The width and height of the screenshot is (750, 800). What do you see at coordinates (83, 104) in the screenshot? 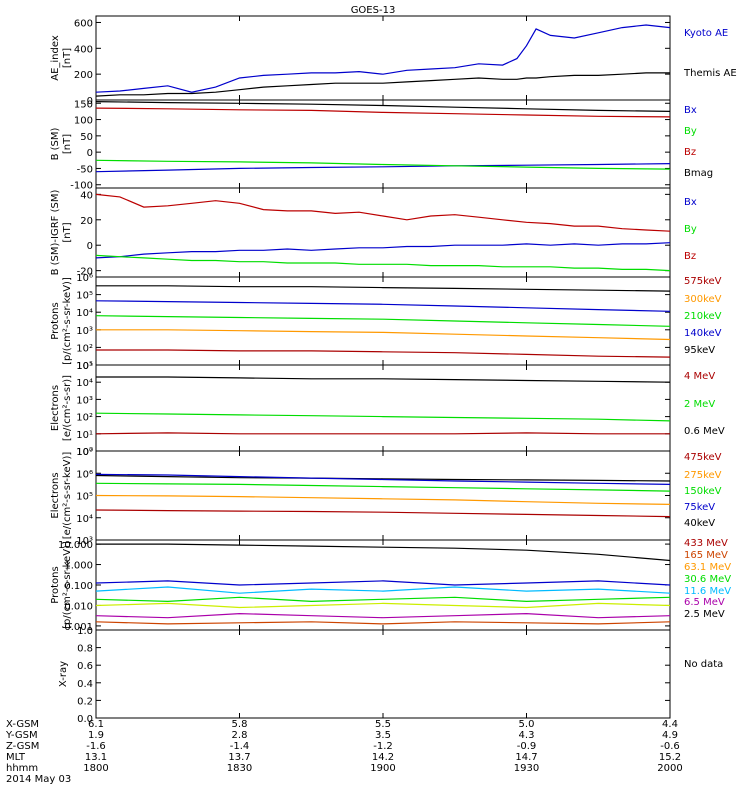
I see `y-tick-label: 150` at bounding box center [83, 104].